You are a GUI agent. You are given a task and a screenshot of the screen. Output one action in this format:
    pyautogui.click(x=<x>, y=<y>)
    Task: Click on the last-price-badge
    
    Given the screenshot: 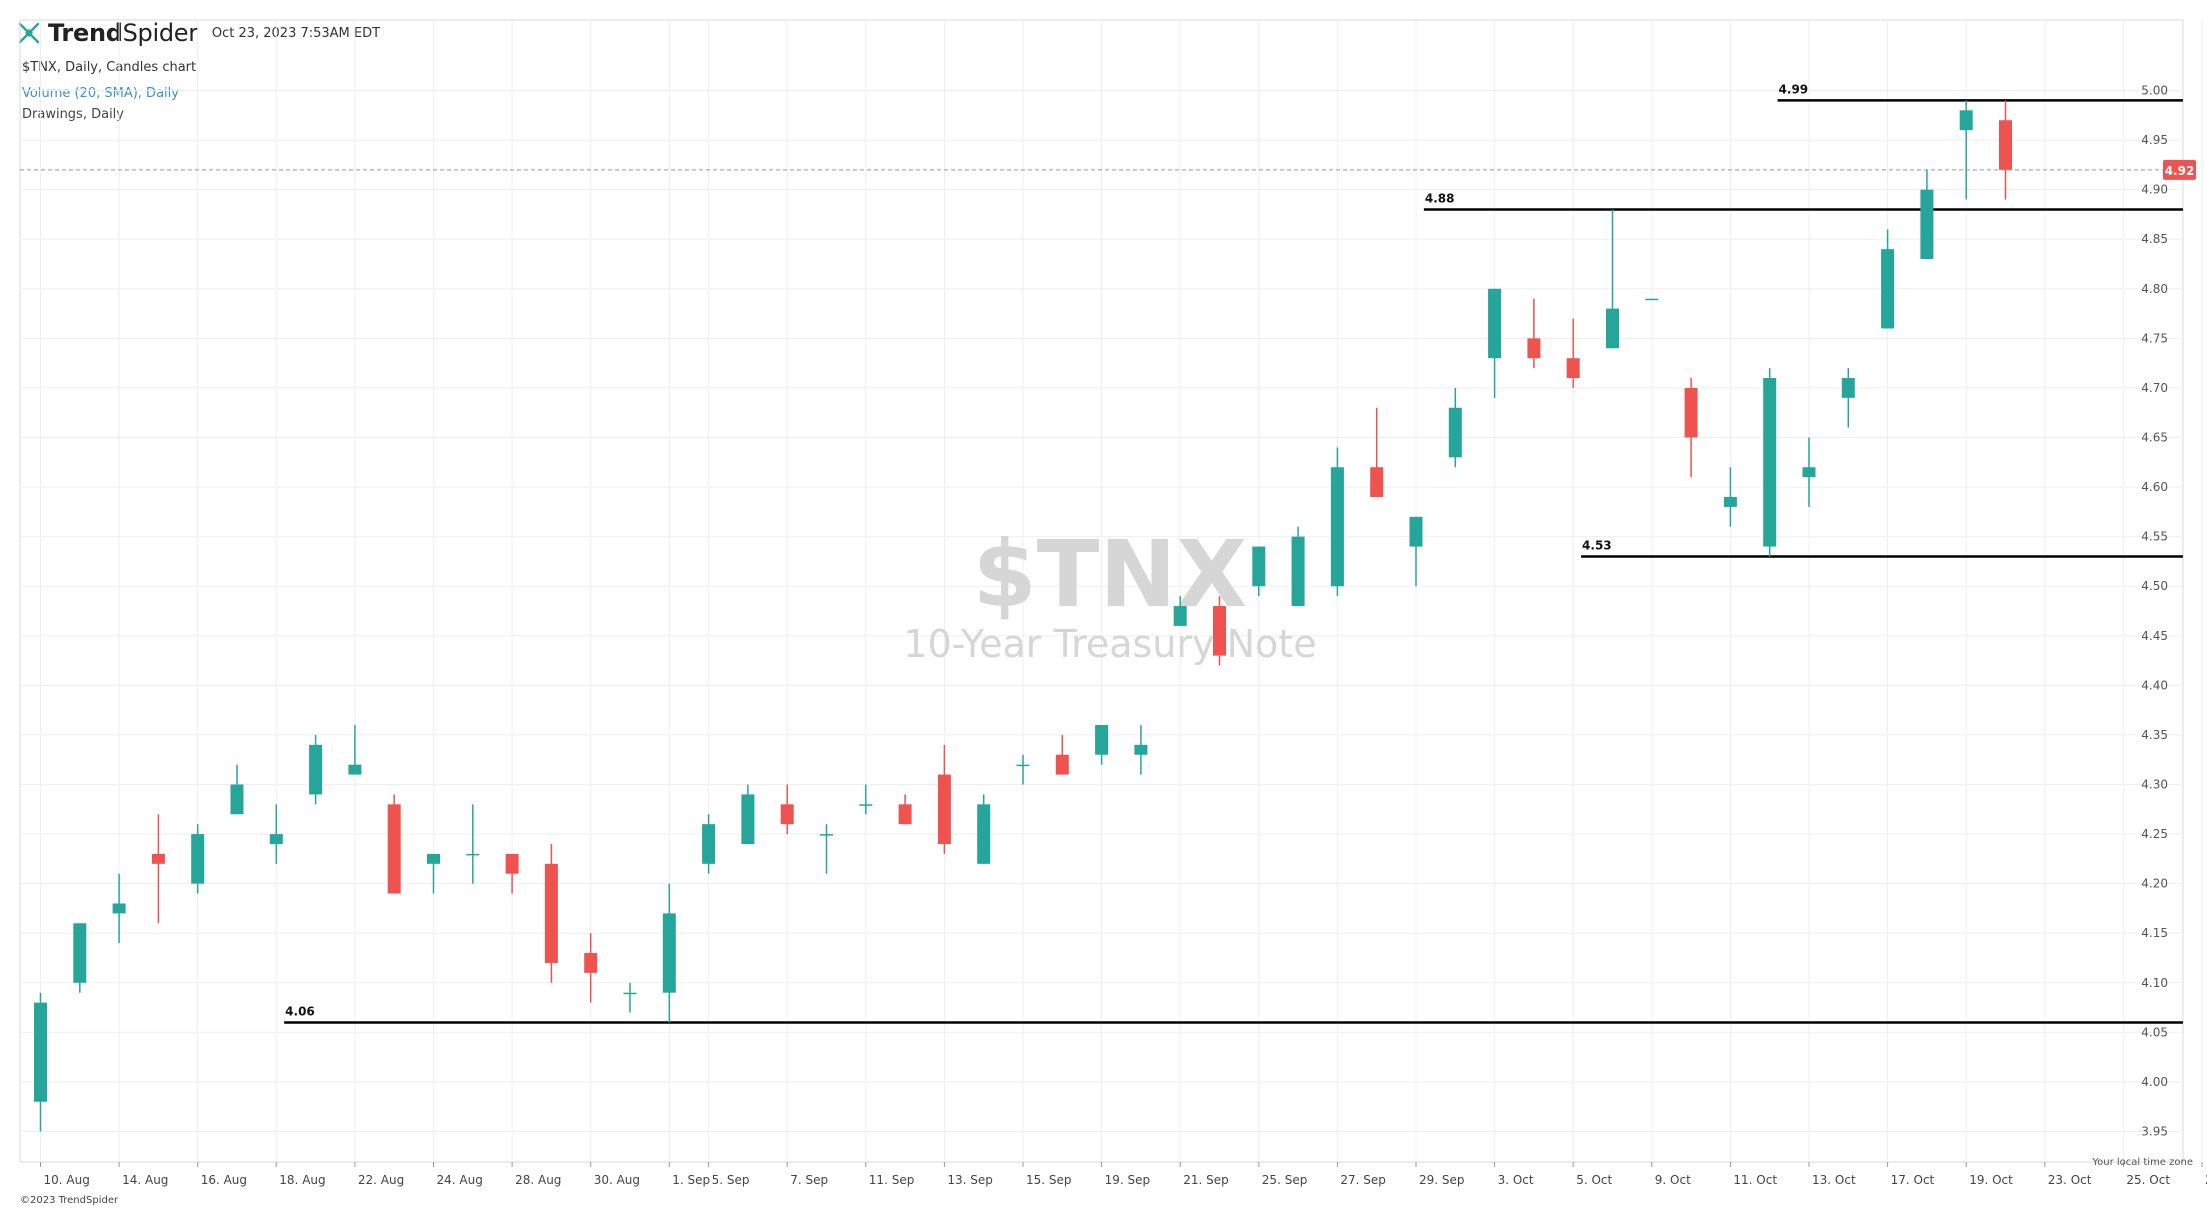 What is the action you would take?
    pyautogui.click(x=2179, y=169)
    